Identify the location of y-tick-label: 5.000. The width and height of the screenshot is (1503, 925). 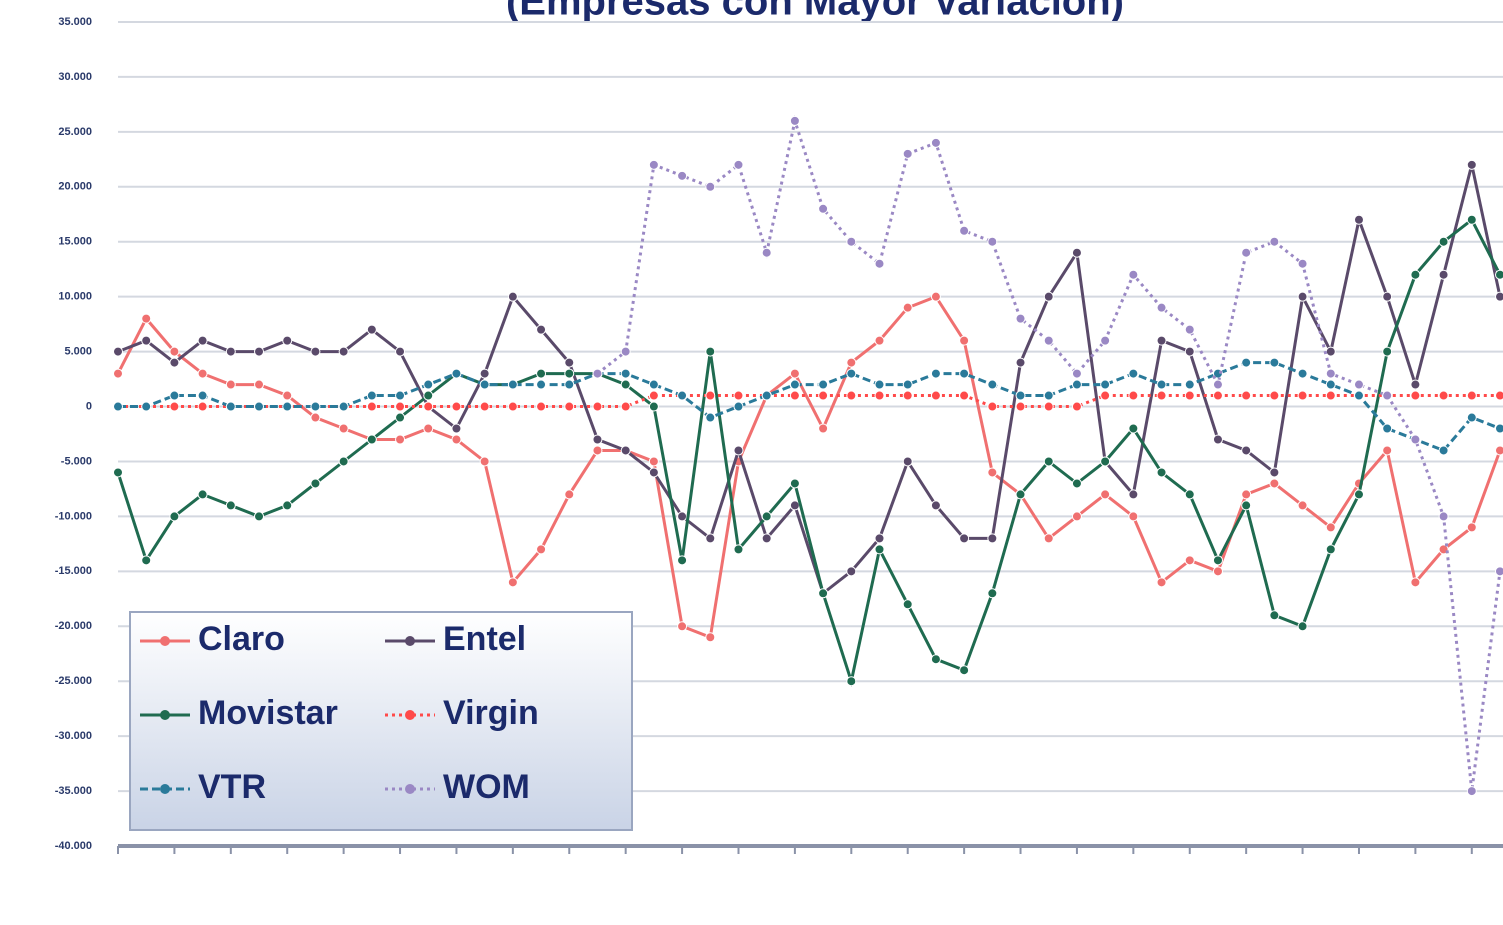
(78, 352).